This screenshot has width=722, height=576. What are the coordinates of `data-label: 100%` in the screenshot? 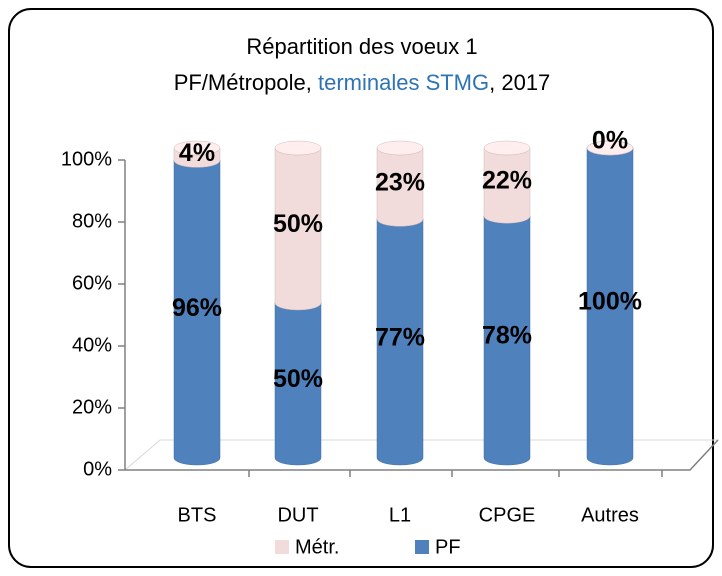 It's located at (610, 302).